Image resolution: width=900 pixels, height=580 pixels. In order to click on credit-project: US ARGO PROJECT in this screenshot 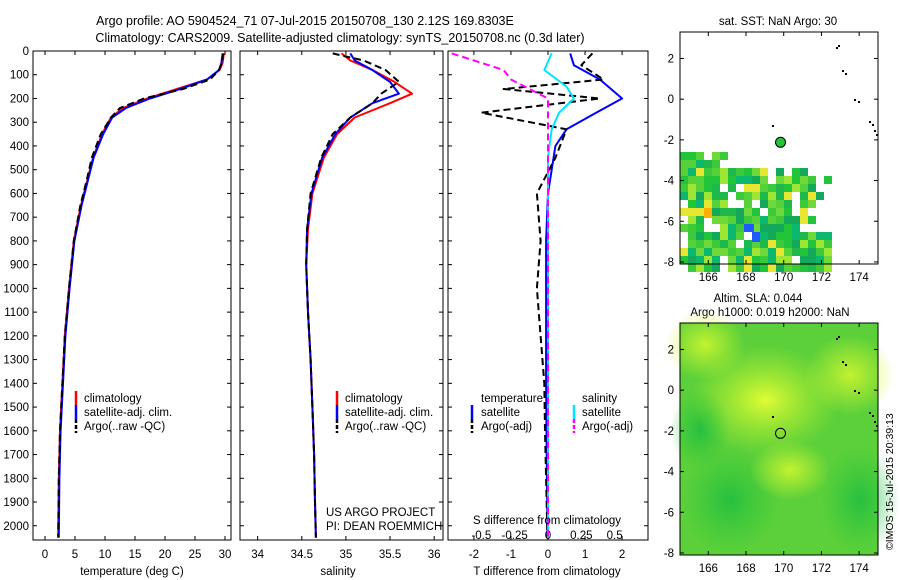, I will do `click(380, 513)`.